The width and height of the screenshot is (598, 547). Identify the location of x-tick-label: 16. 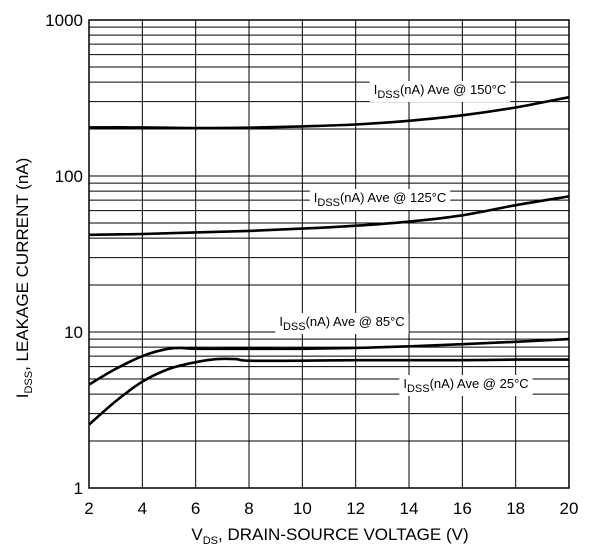
(462, 508).